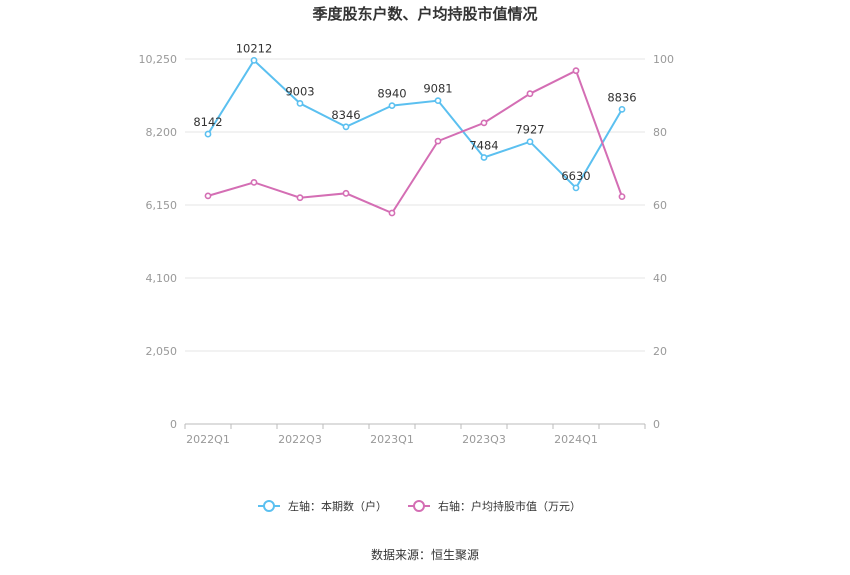 This screenshot has height=575, width=850. I want to click on left-tick-label: 10,250, so click(158, 59).